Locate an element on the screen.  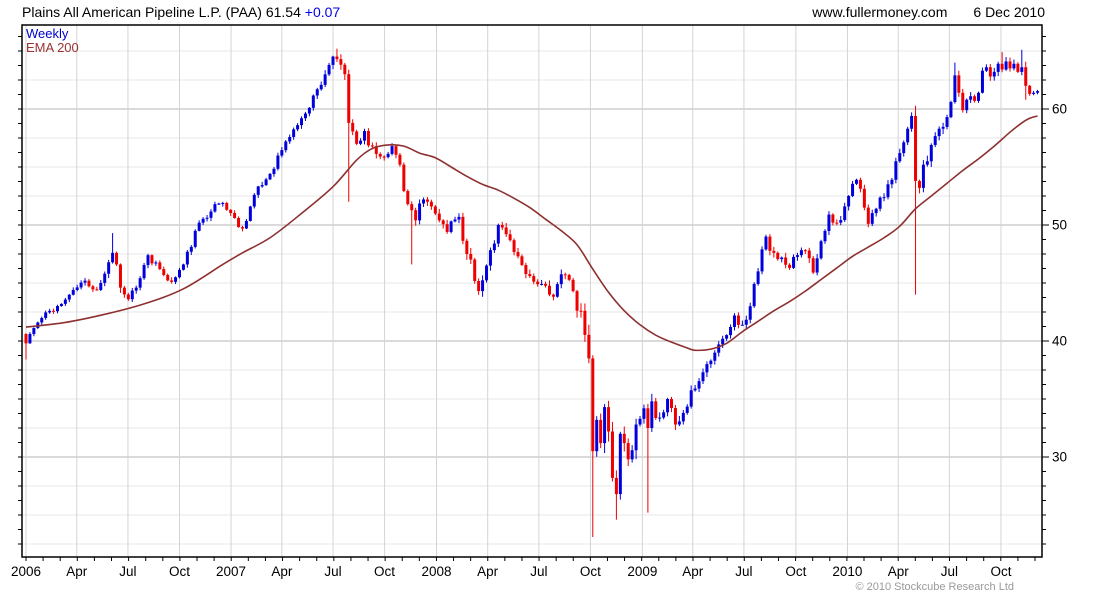
x-axis-label: 2007 is located at coordinates (231, 571).